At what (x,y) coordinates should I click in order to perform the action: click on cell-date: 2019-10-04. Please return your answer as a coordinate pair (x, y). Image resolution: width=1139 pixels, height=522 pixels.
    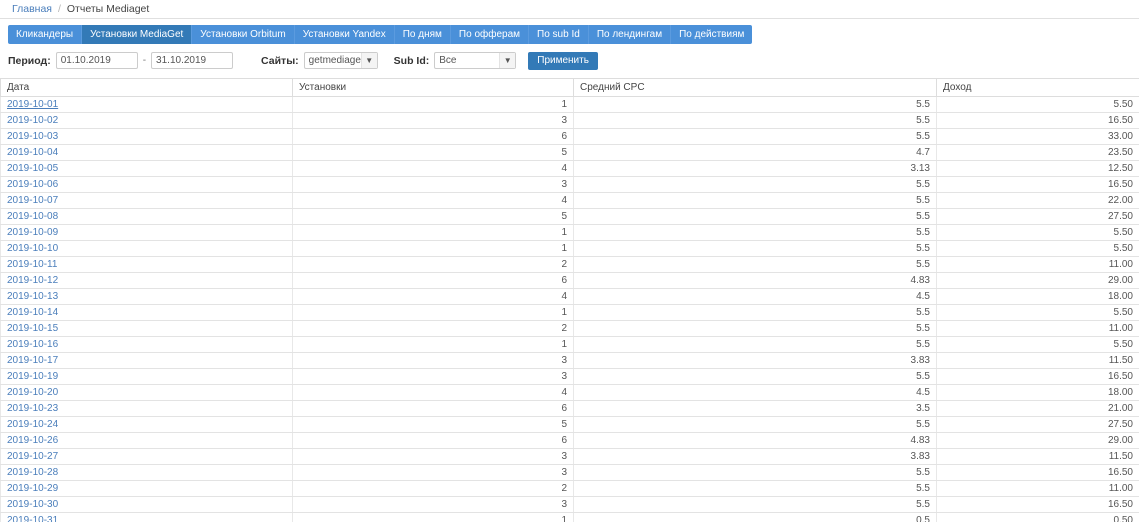
    Looking at the image, I should click on (146, 152).